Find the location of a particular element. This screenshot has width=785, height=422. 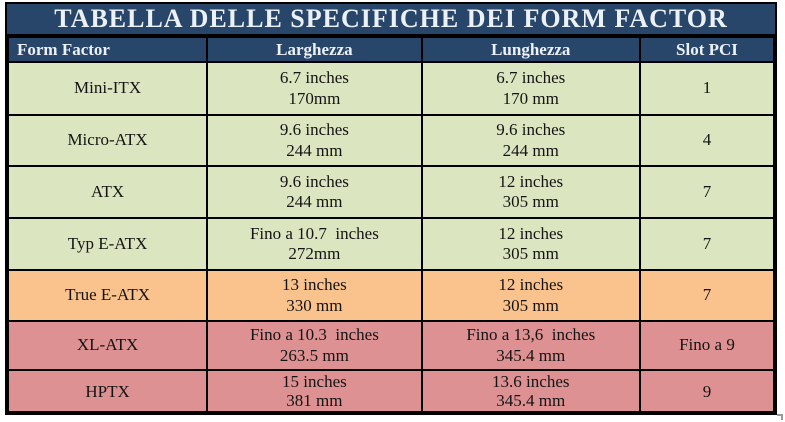

header-row: Form Factor Larghezza Lunghezza Slot PCI is located at coordinates (391, 49).